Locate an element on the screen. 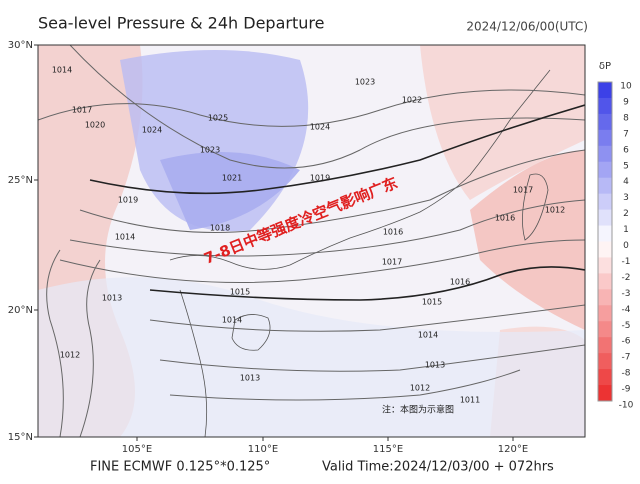 This screenshot has height=484, width=640. footer-valid: Valid Time:2024/12/03/00 + 072hrs is located at coordinates (438, 467).